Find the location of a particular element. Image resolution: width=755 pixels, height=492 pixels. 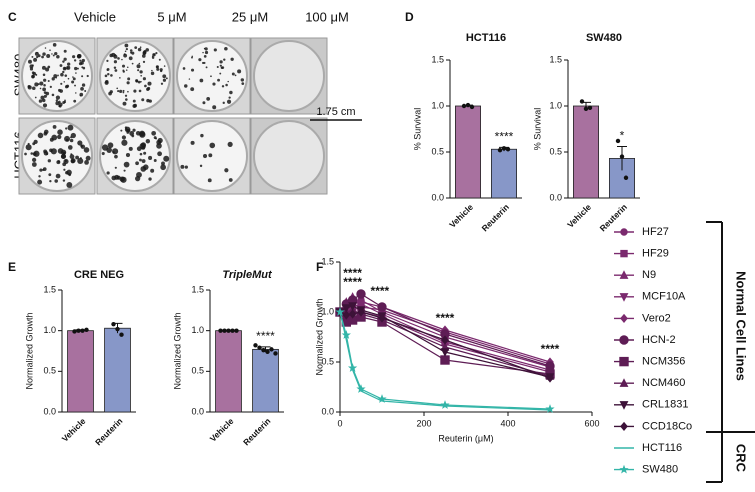

legend-label: MCF10A is located at coordinates (664, 297).